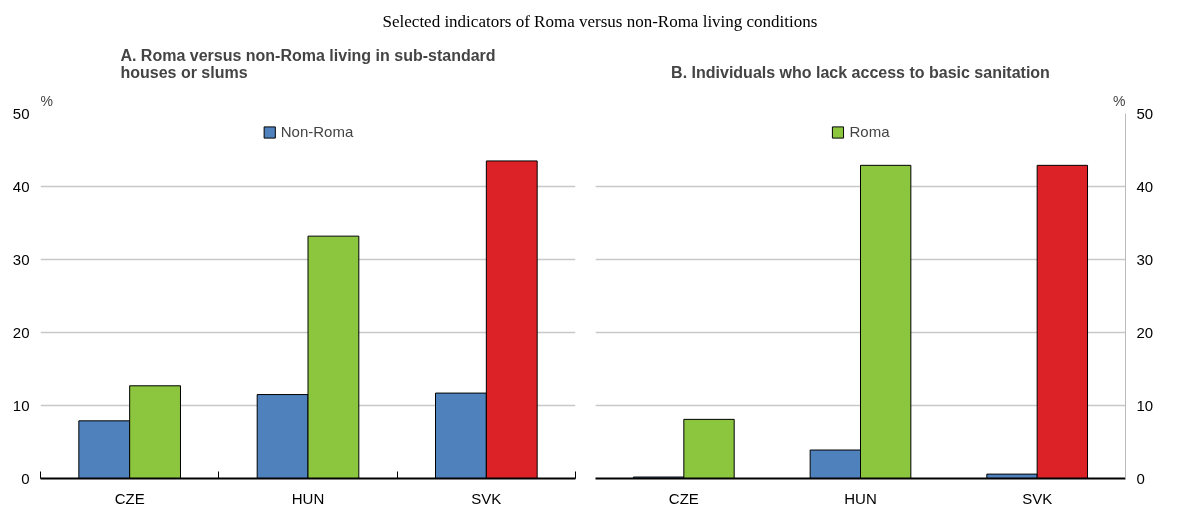 This screenshot has height=523, width=1198. I want to click on y-tick-label: 30, so click(21, 259).